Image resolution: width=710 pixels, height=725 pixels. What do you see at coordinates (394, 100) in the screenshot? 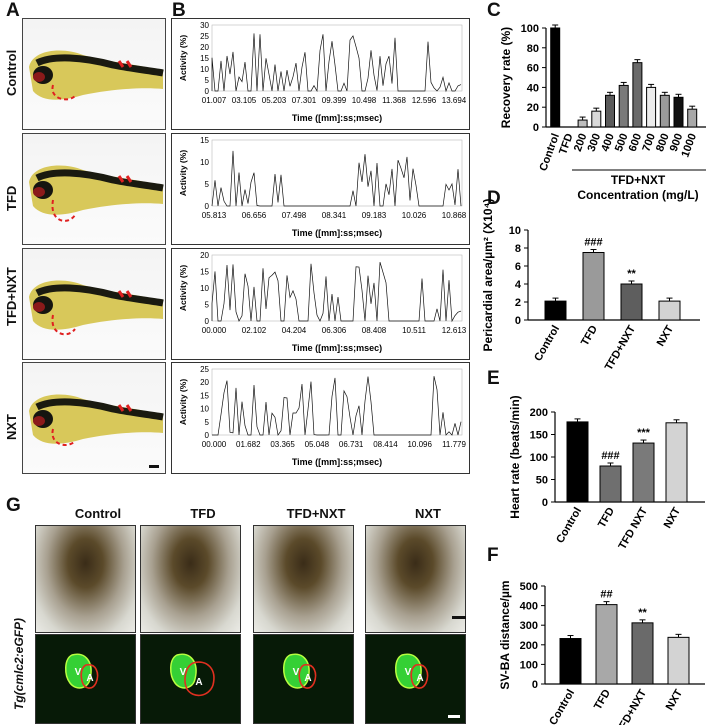
I see `x-tick-label: 11.368` at bounding box center [394, 100].